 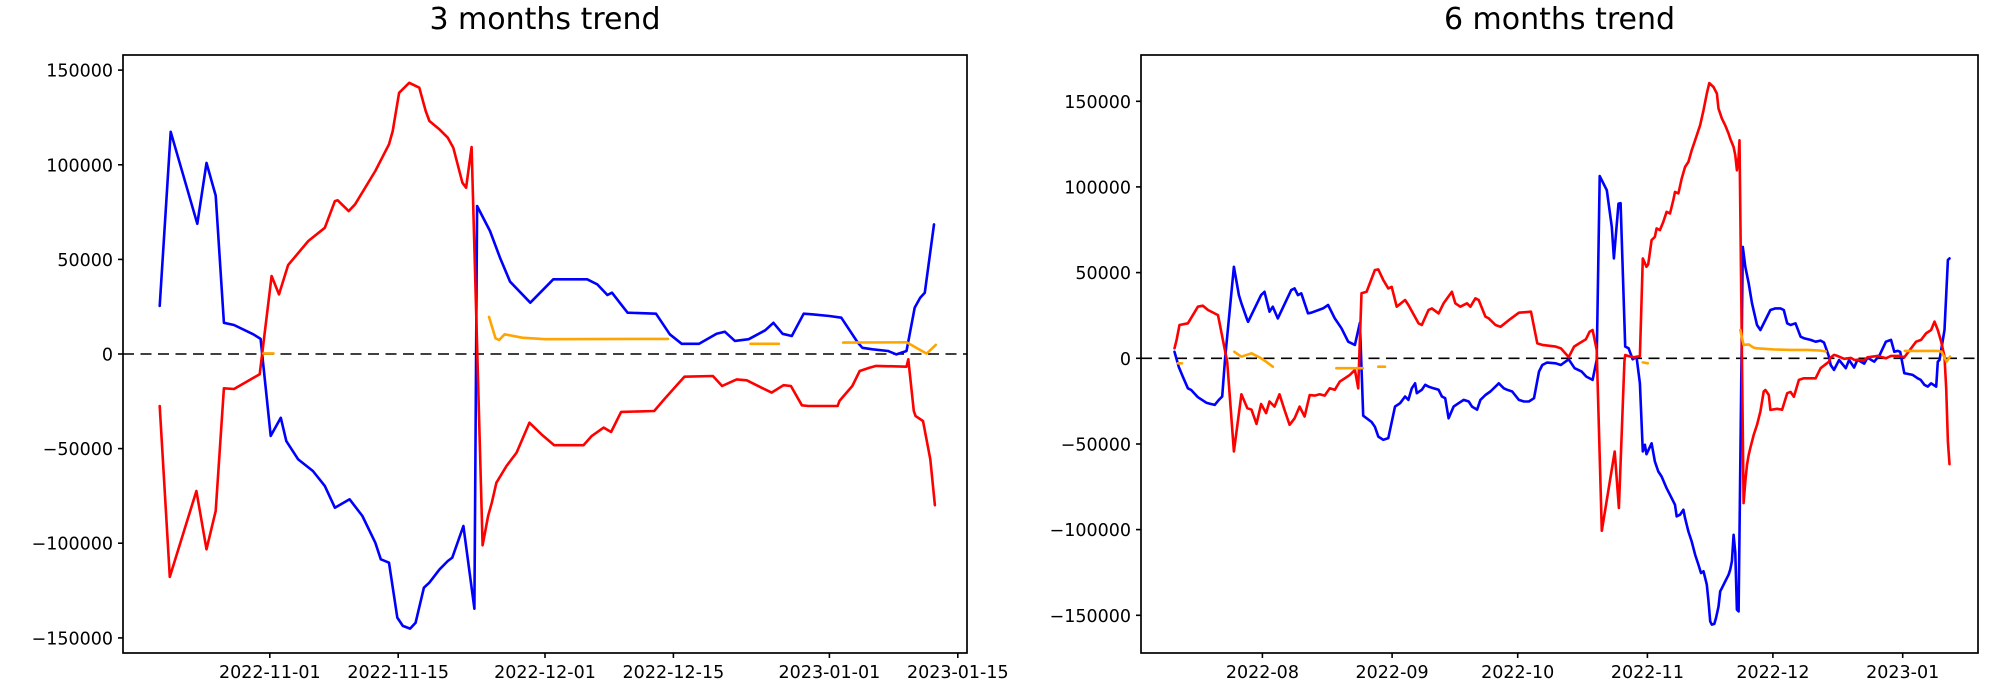 What do you see at coordinates (398, 673) in the screenshot?
I see `x-tick-label: 2022-11-15` at bounding box center [398, 673].